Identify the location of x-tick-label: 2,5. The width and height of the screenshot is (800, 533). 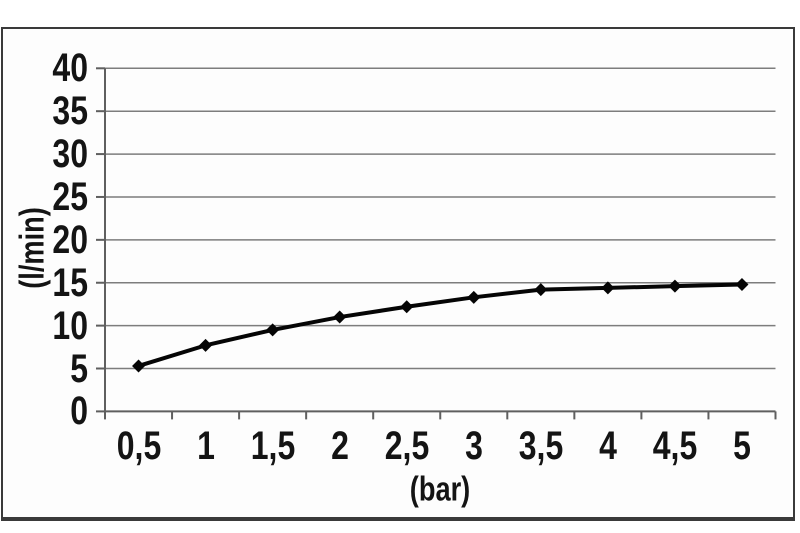
(406, 446).